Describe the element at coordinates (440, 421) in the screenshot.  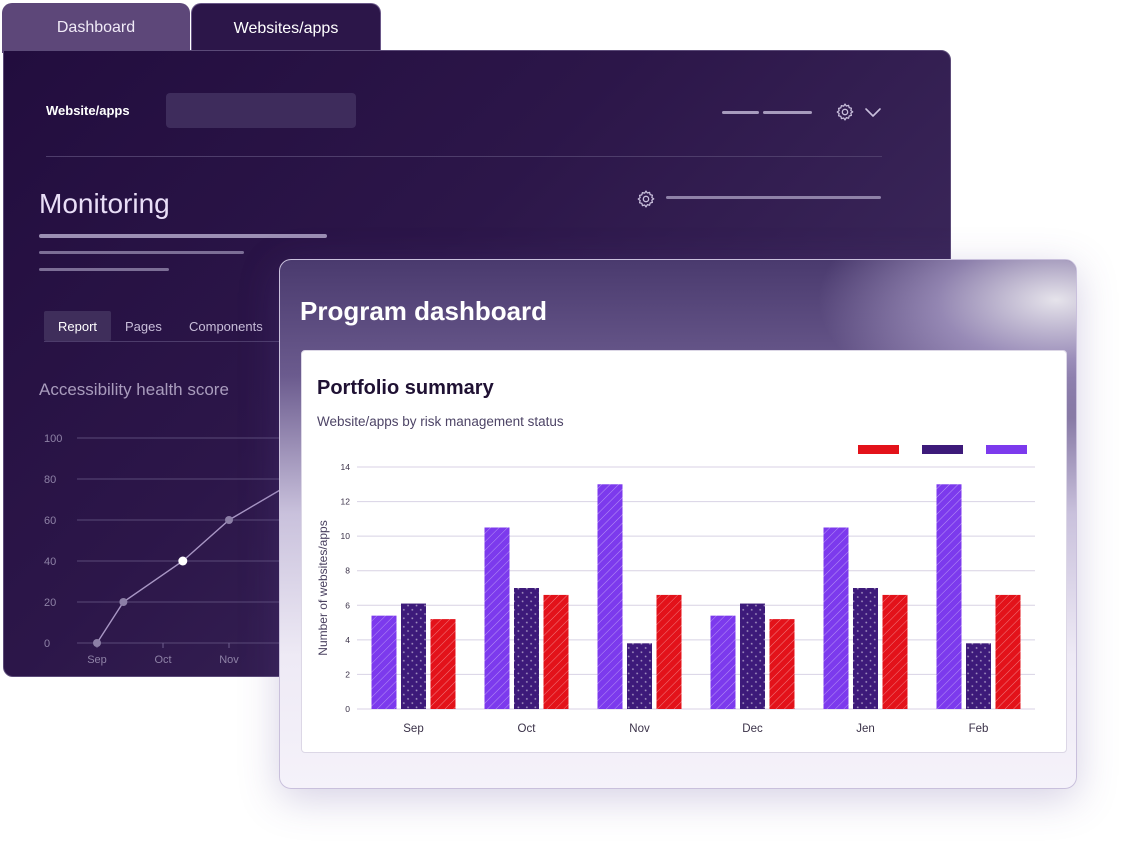
I see `portfolio-summary-subtitle: Website/apps by risk management status` at that location.